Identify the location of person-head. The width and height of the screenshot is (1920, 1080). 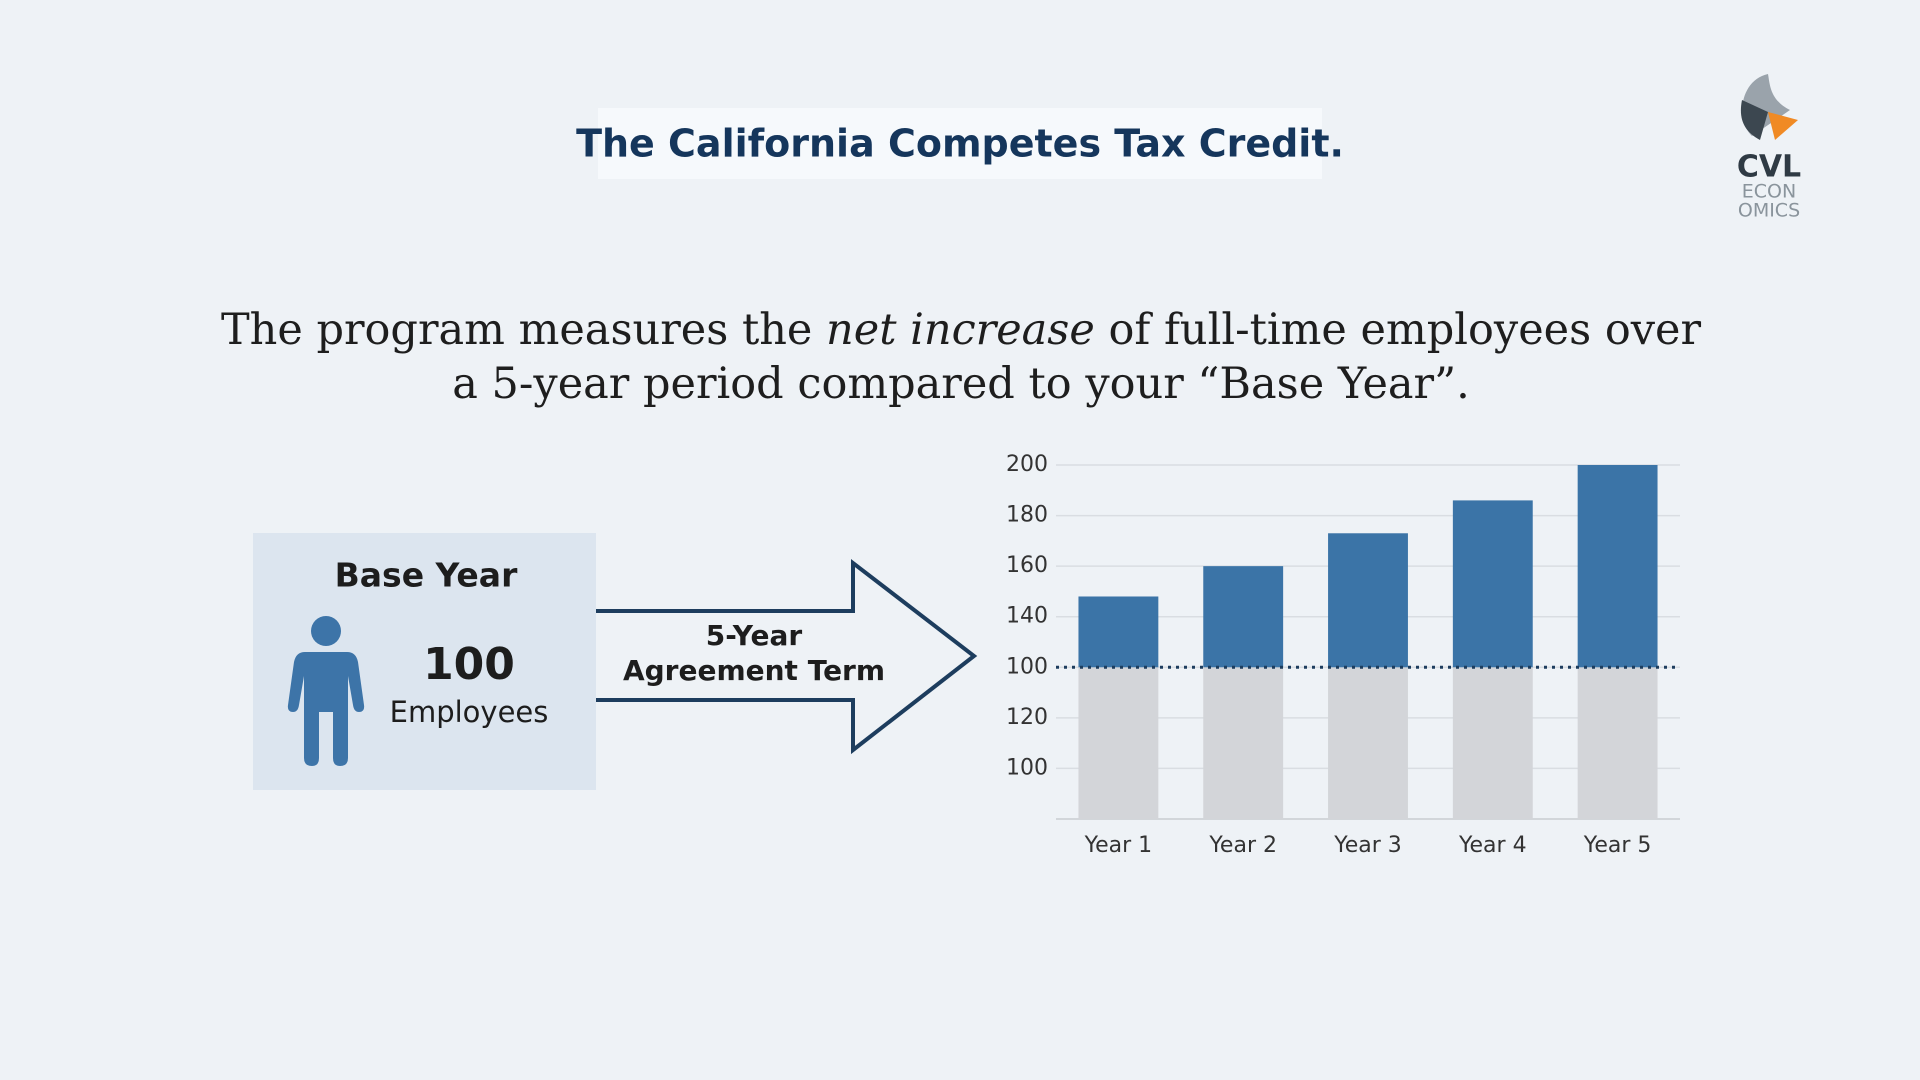
(326, 631).